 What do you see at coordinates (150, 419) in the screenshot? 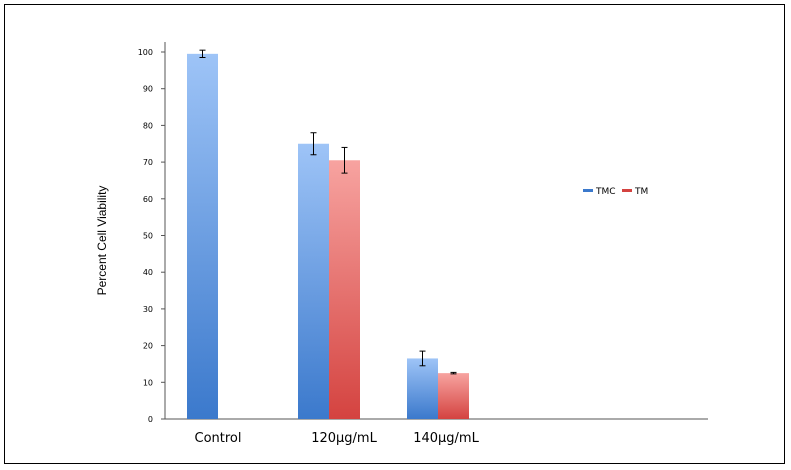
I see `y-tick-label: 0` at bounding box center [150, 419].